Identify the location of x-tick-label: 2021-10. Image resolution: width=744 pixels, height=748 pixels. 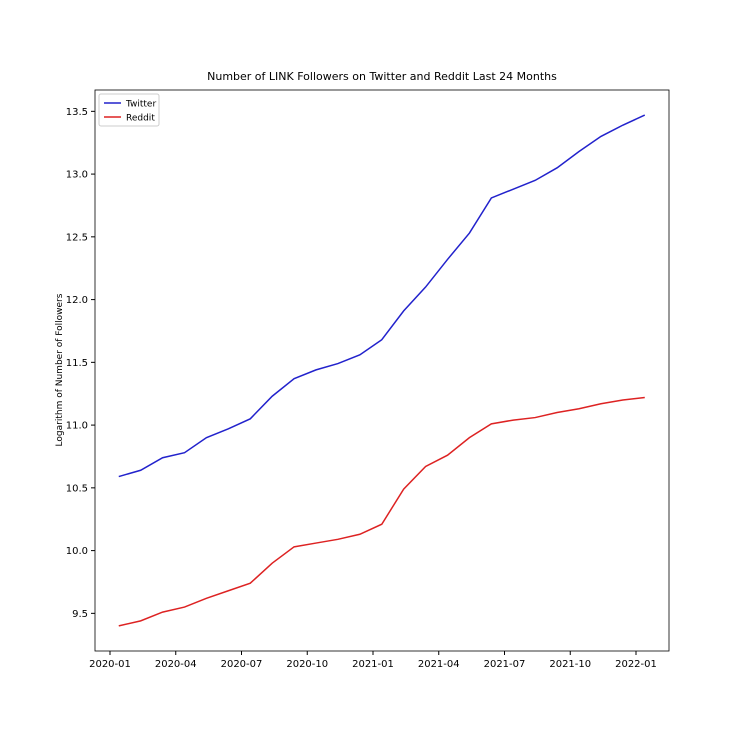
(570, 664).